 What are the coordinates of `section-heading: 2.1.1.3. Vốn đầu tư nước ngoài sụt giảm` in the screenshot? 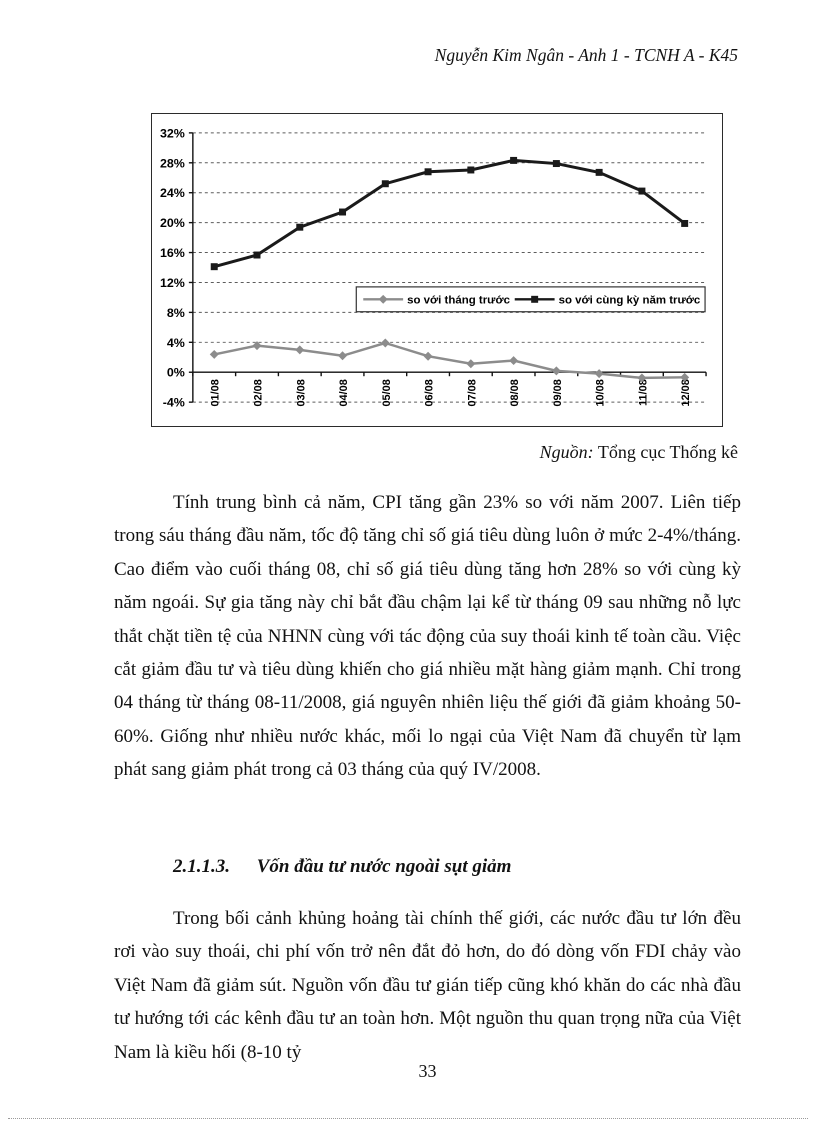 It's located at (342, 867).